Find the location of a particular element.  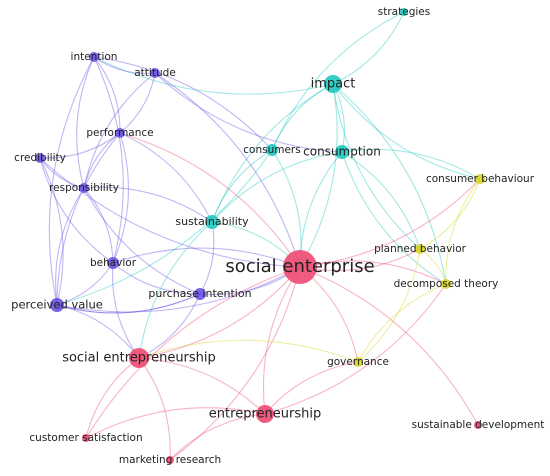

node-label: attitude is located at coordinates (154, 73).